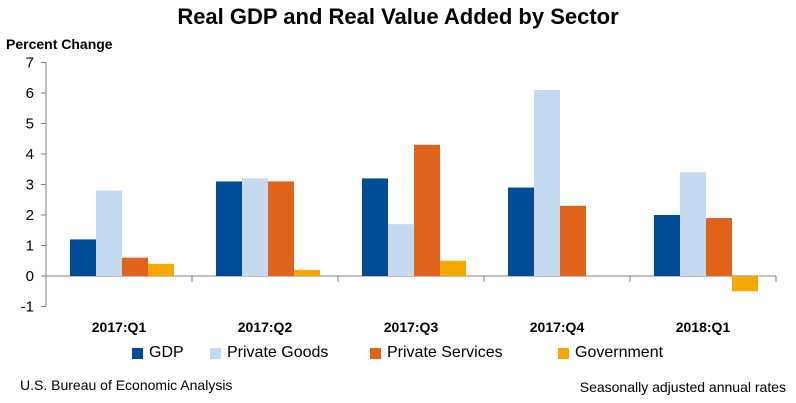 The image size is (796, 403). I want to click on y-axis-label: Percent Change, so click(59, 44).